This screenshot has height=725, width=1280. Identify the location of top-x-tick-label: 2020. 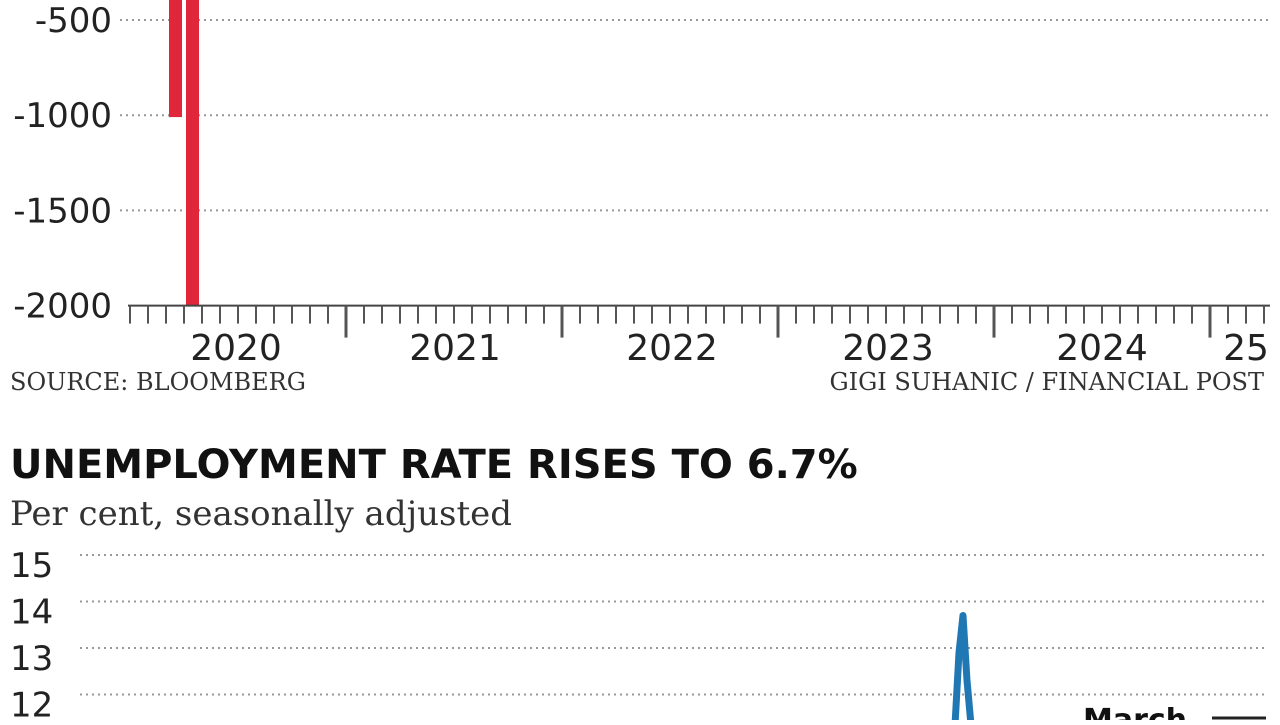
(236, 348).